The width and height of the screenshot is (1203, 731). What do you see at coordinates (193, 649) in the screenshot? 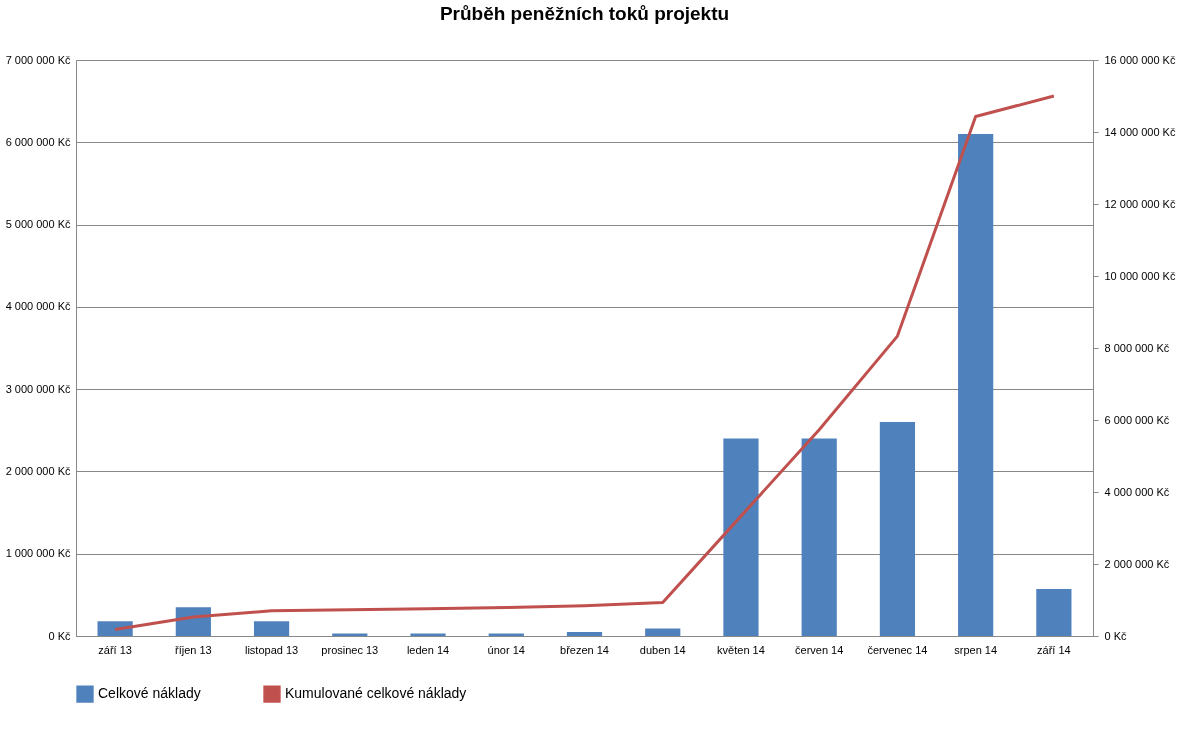
I see `x-tick-label: říjen 13` at bounding box center [193, 649].